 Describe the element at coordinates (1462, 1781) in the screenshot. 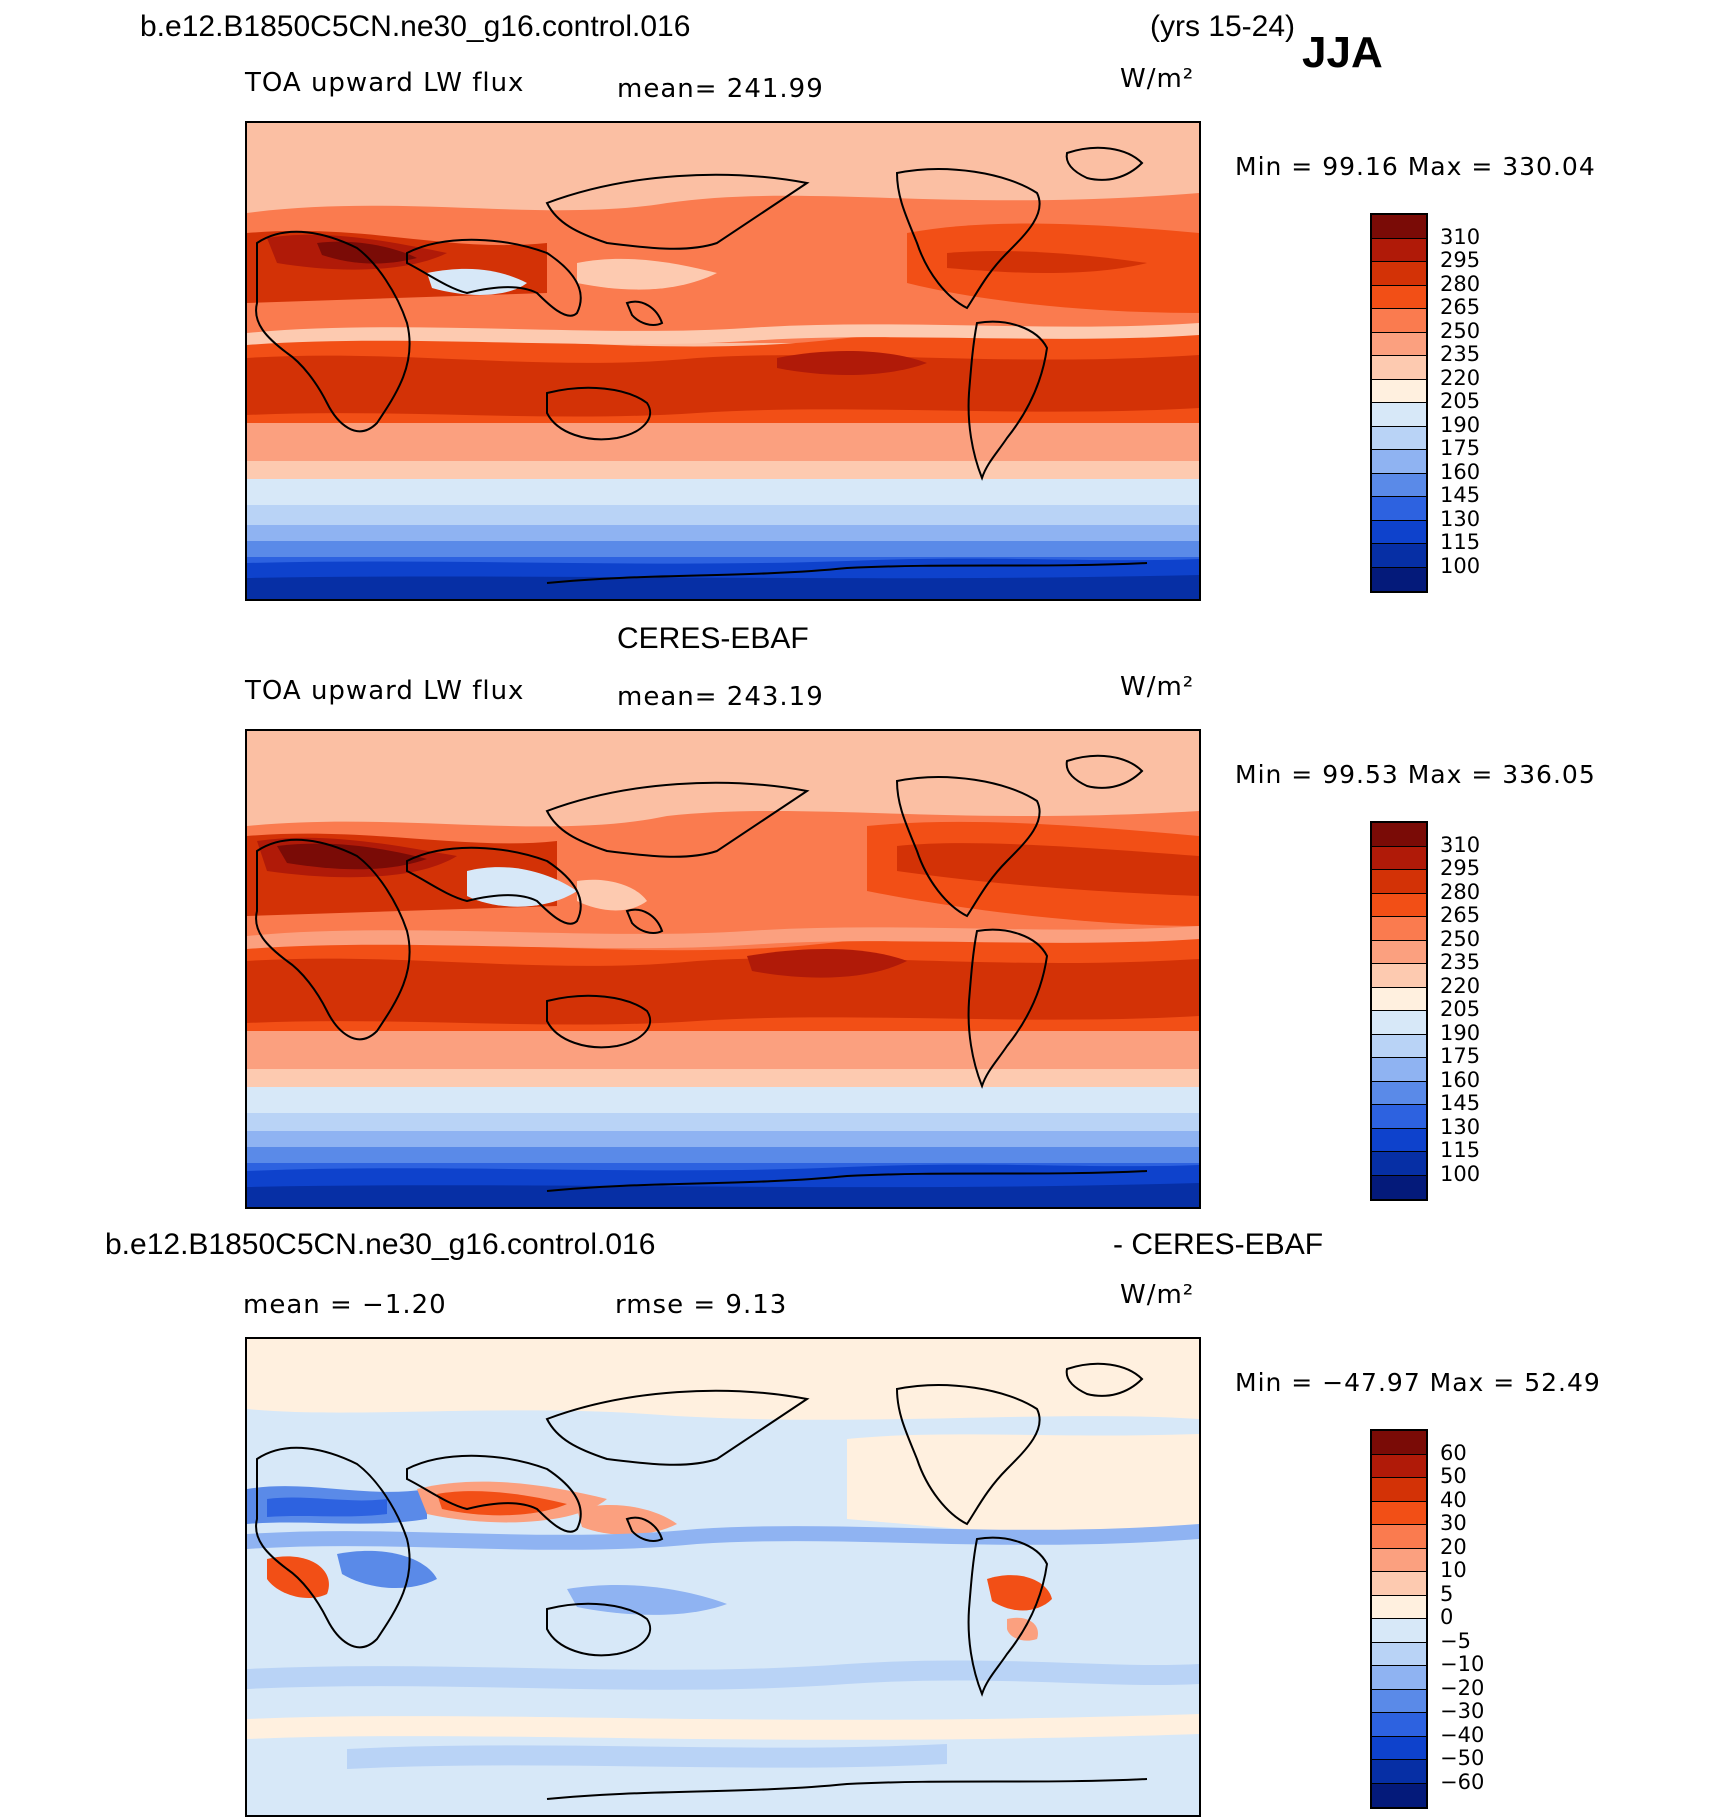

I see `colorbar-tick-label: −60` at that location.